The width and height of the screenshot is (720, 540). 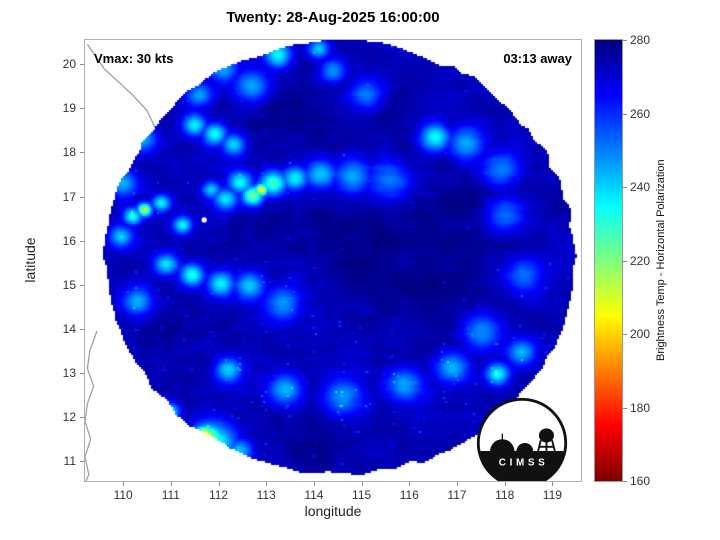 What do you see at coordinates (457, 495) in the screenshot?
I see `x-tick-label: 117` at bounding box center [457, 495].